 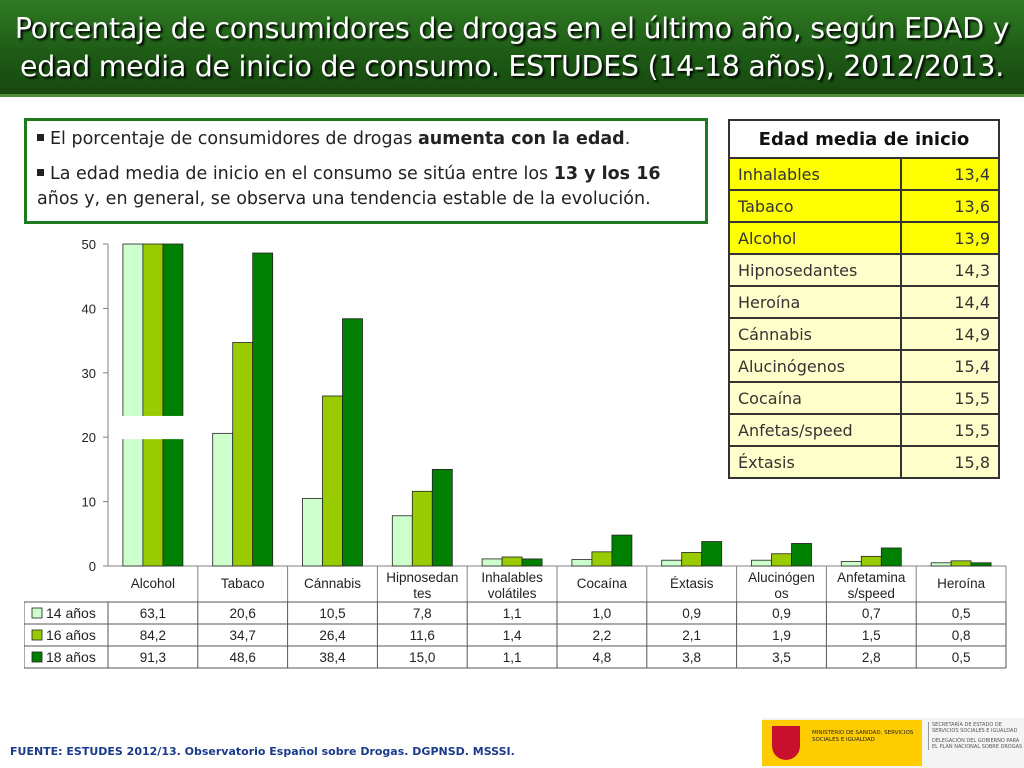 I want to click on x-category-label: Alcohol, so click(x=153, y=583).